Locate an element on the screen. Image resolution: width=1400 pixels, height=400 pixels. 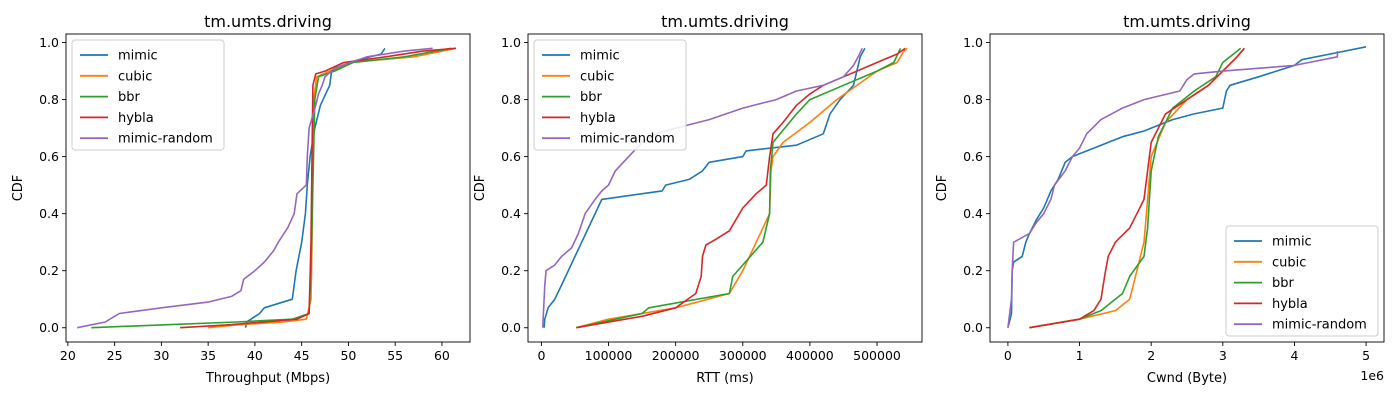
x-axis-label: RTT (ms) is located at coordinates (724, 378).